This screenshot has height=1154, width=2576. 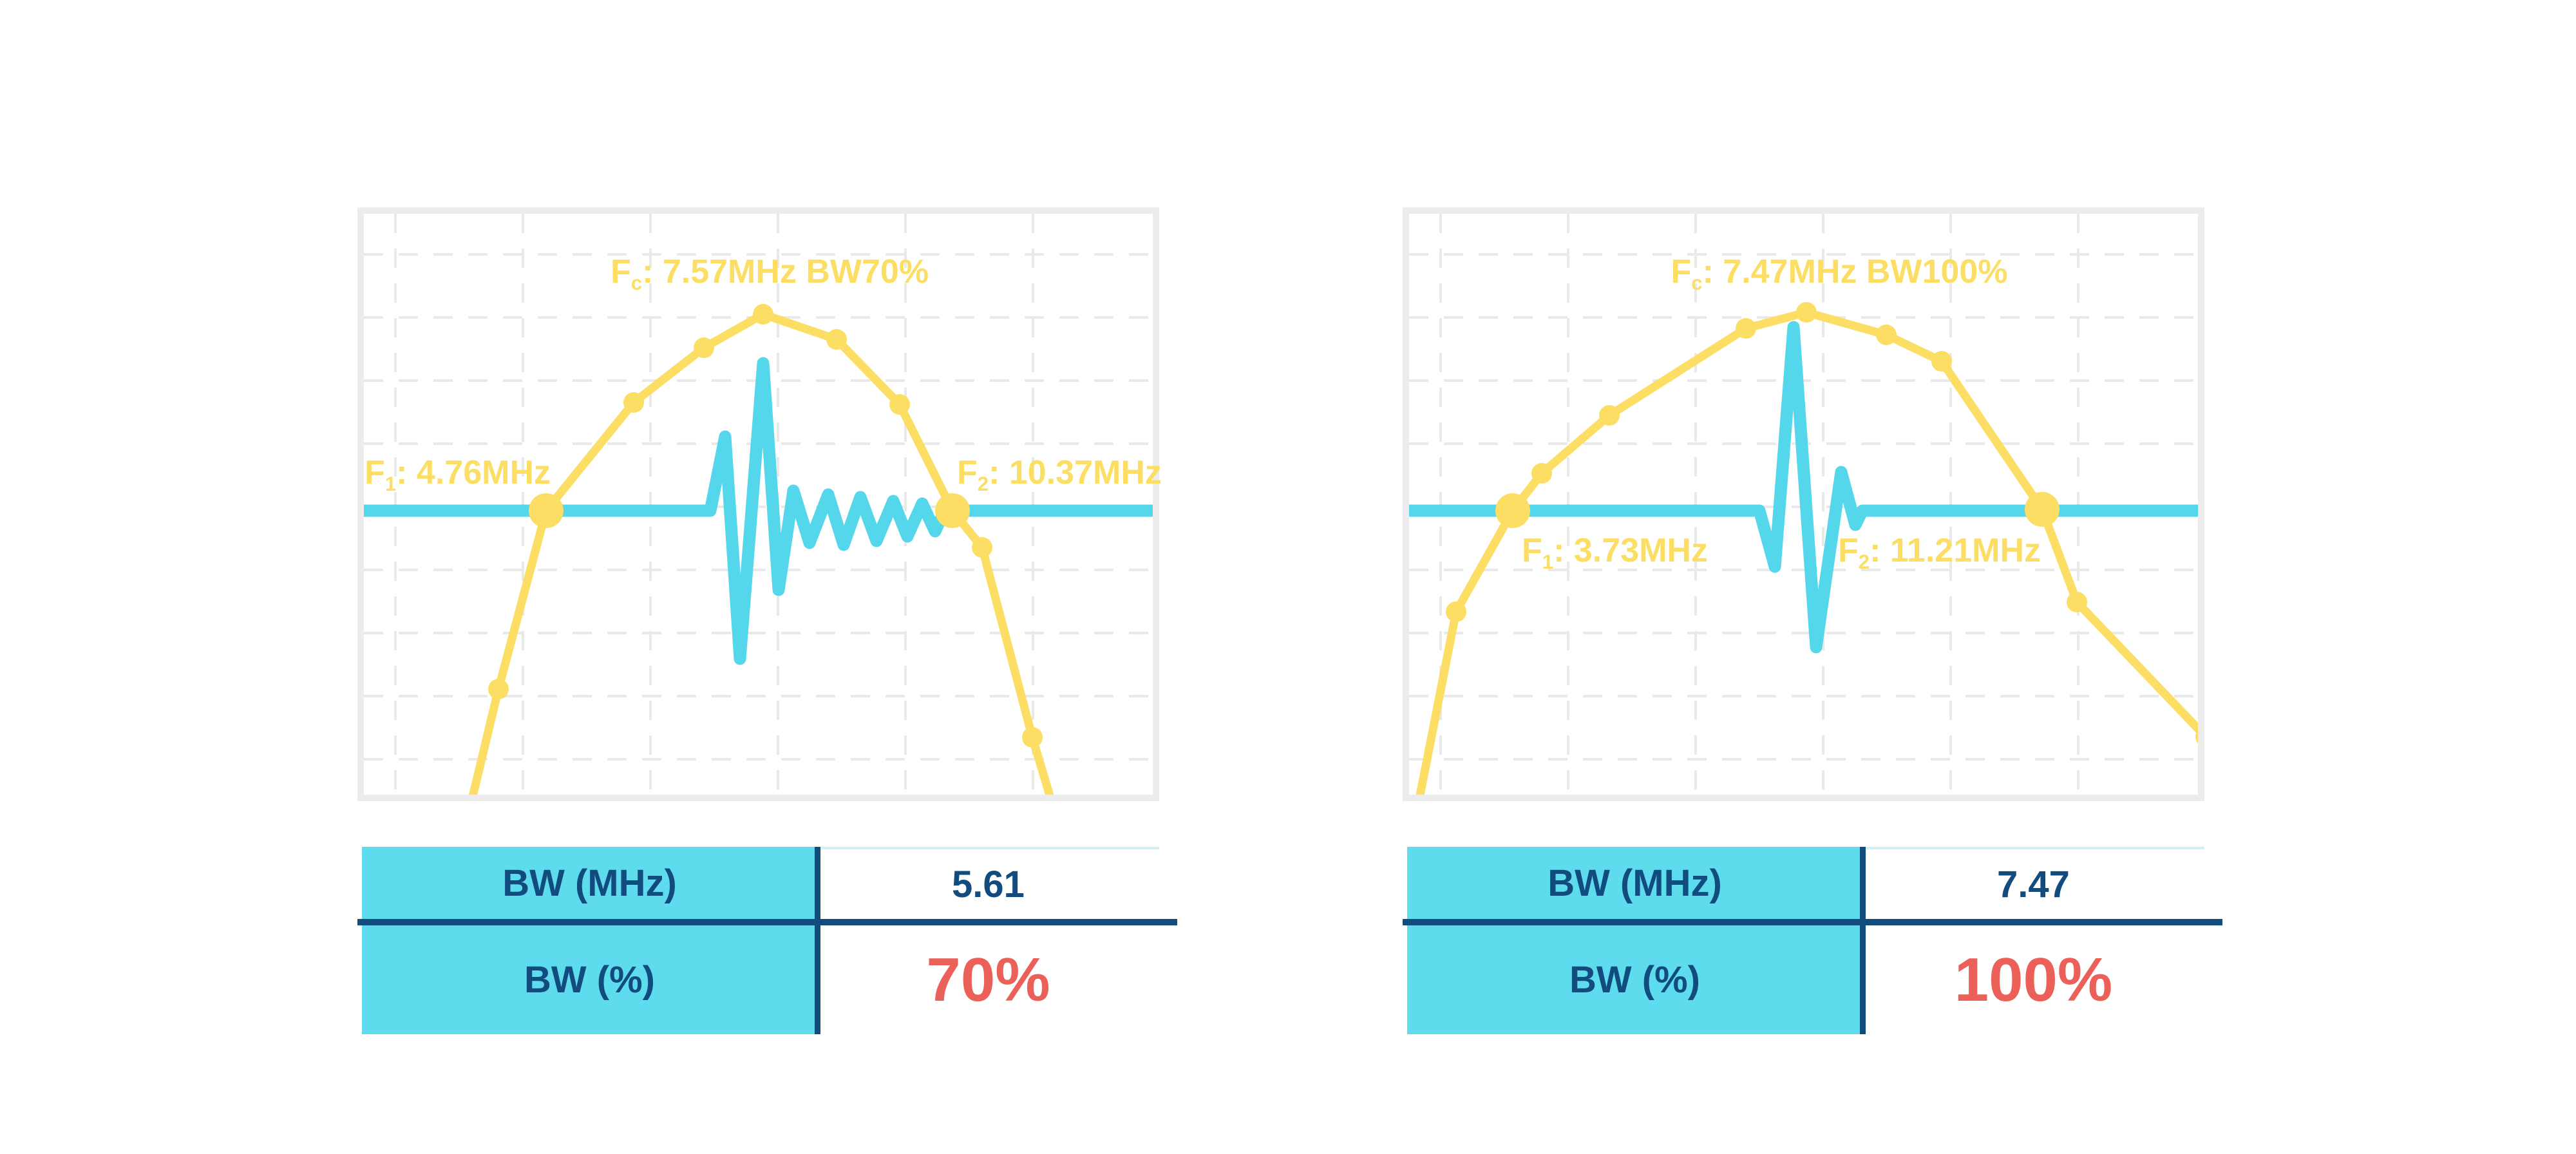 What do you see at coordinates (1855, 271) in the screenshot?
I see `fc-label-value: : 7.47MHz BW100%` at bounding box center [1855, 271].